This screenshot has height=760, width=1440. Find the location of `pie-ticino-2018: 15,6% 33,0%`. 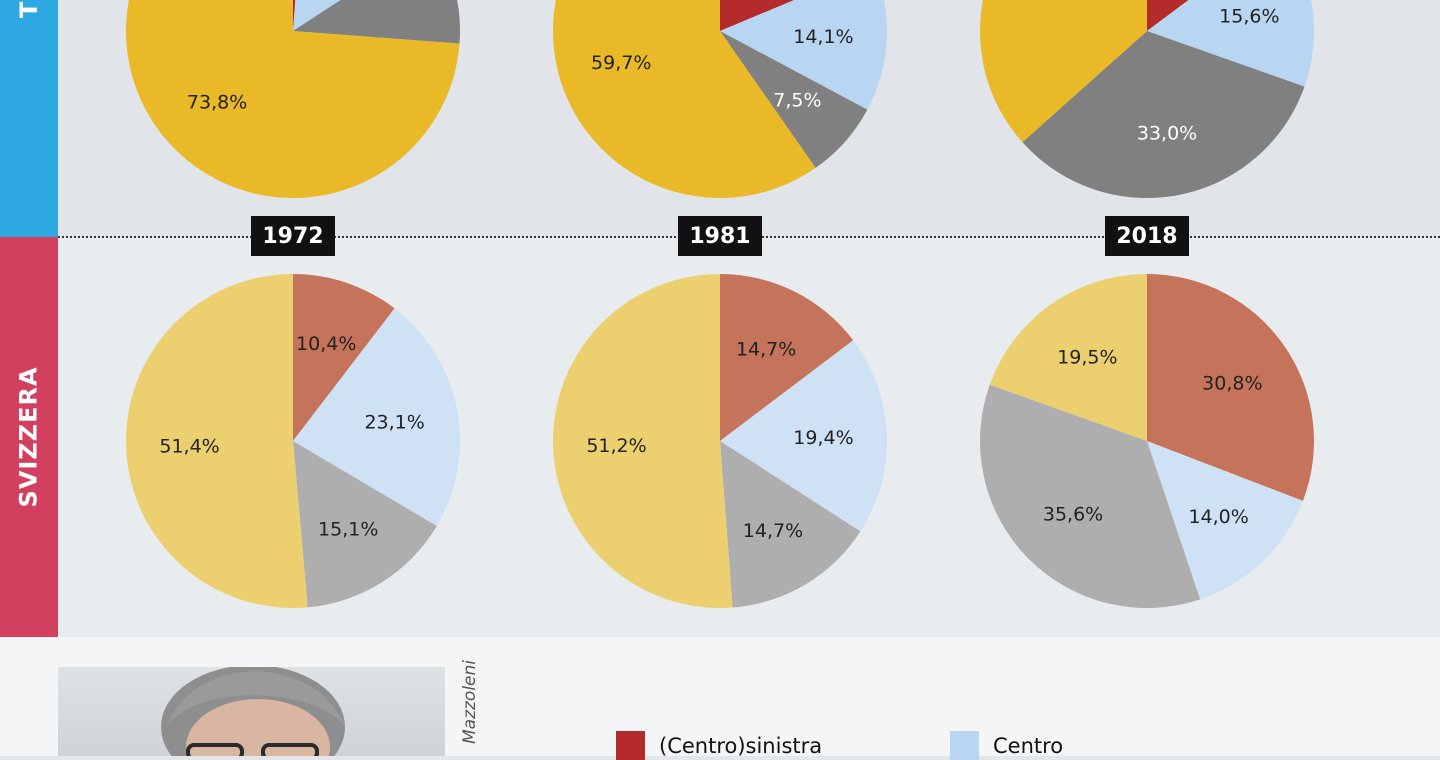

pie-ticino-2018: 15,6% 33,0% is located at coordinates (1147, 99).